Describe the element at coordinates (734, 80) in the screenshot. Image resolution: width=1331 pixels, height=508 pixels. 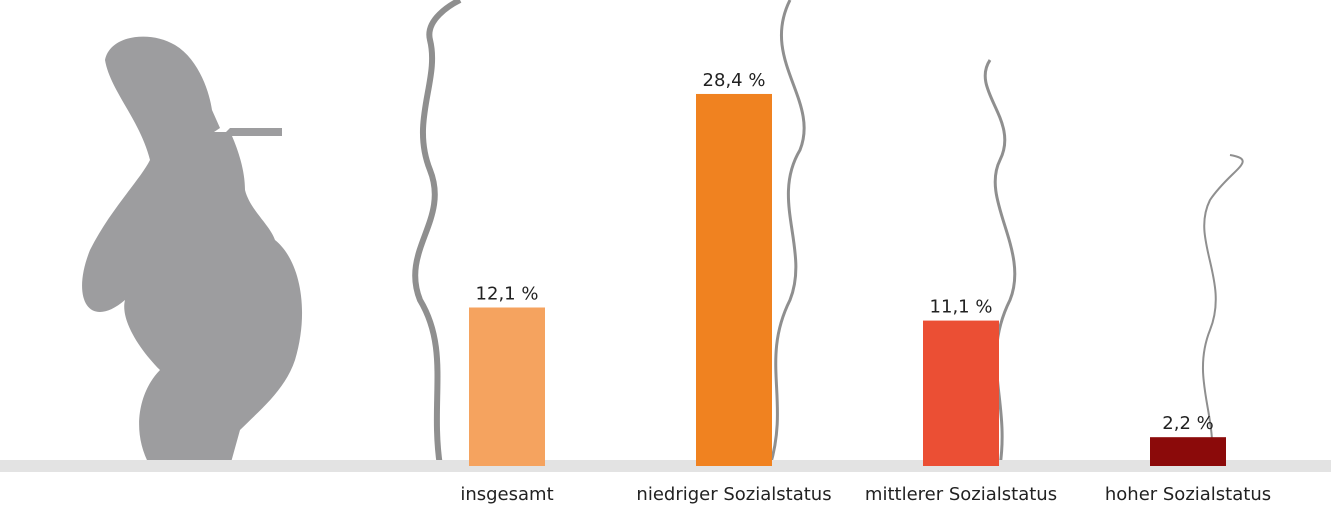
I see `value-label: 28,4 %` at that location.